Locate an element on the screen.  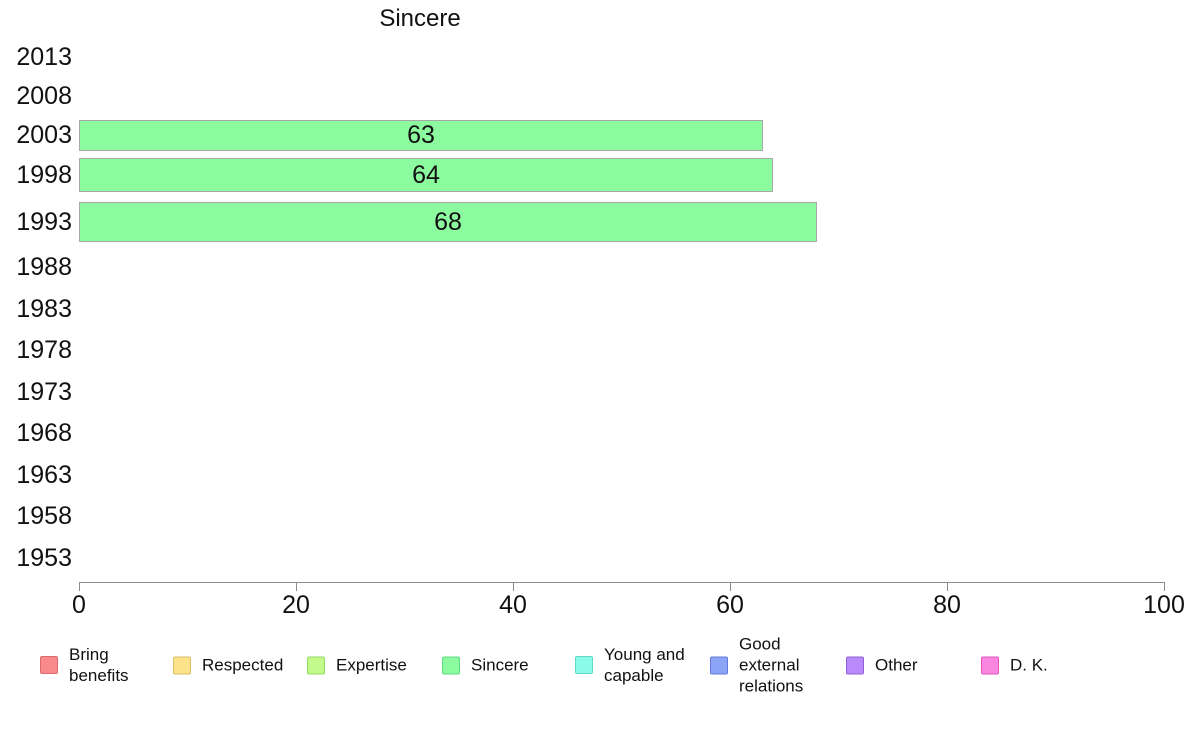
chart-title: Sincere is located at coordinates (420, 18).